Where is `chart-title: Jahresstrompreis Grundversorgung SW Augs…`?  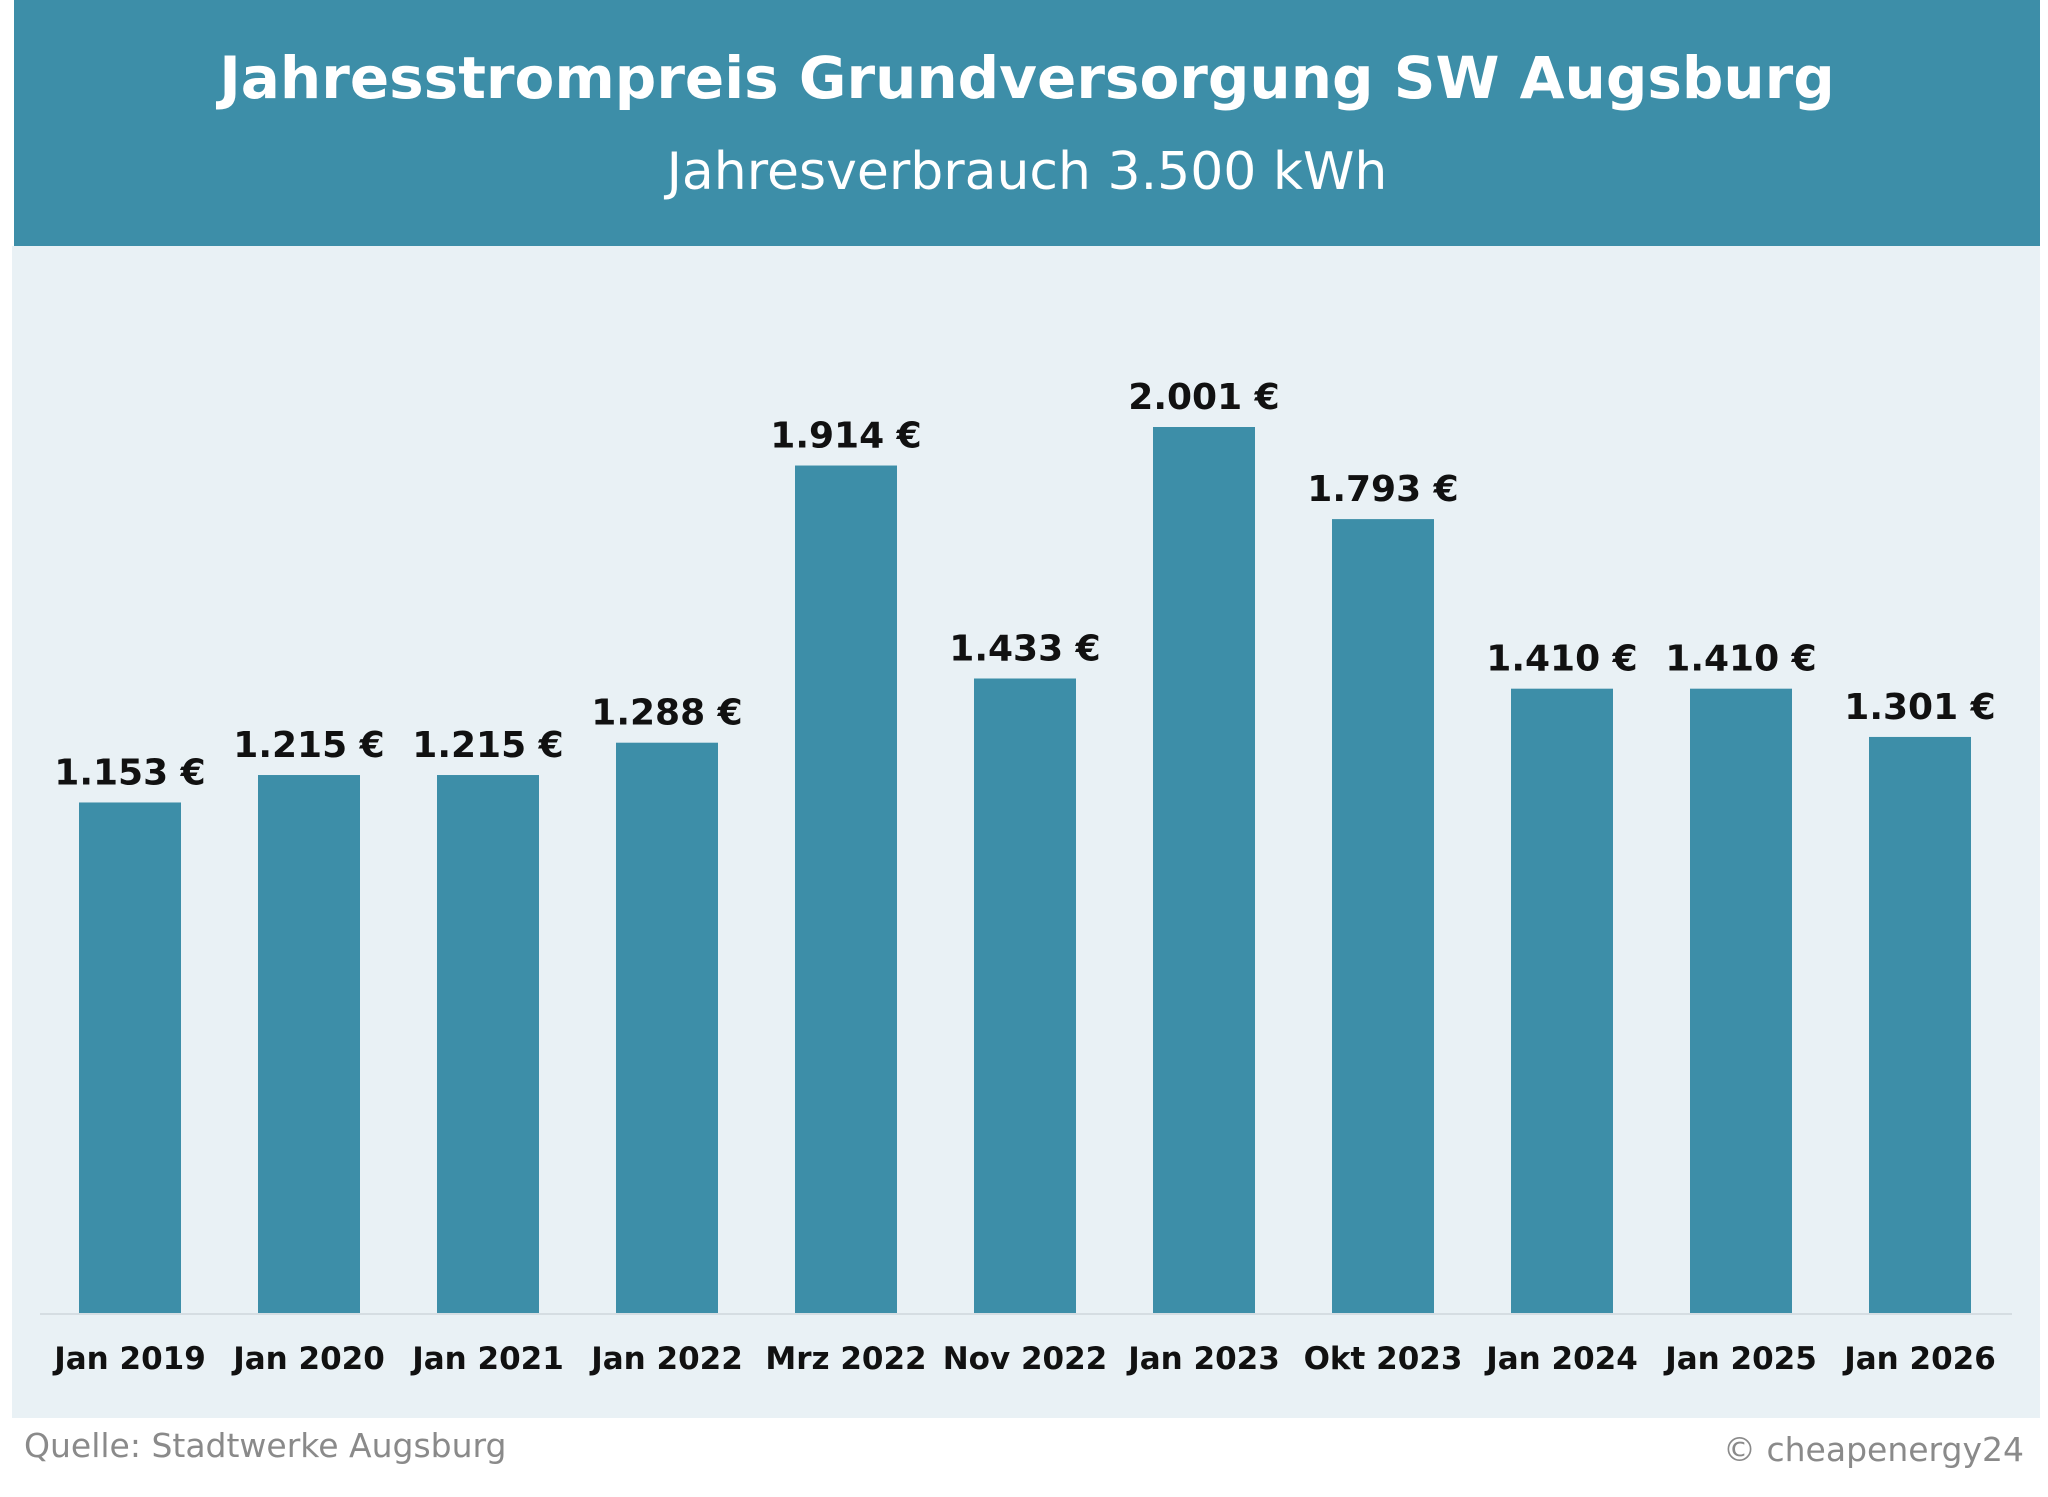
chart-title: Jahresstrompreis Grundversorgung SW Augs… is located at coordinates (1027, 78).